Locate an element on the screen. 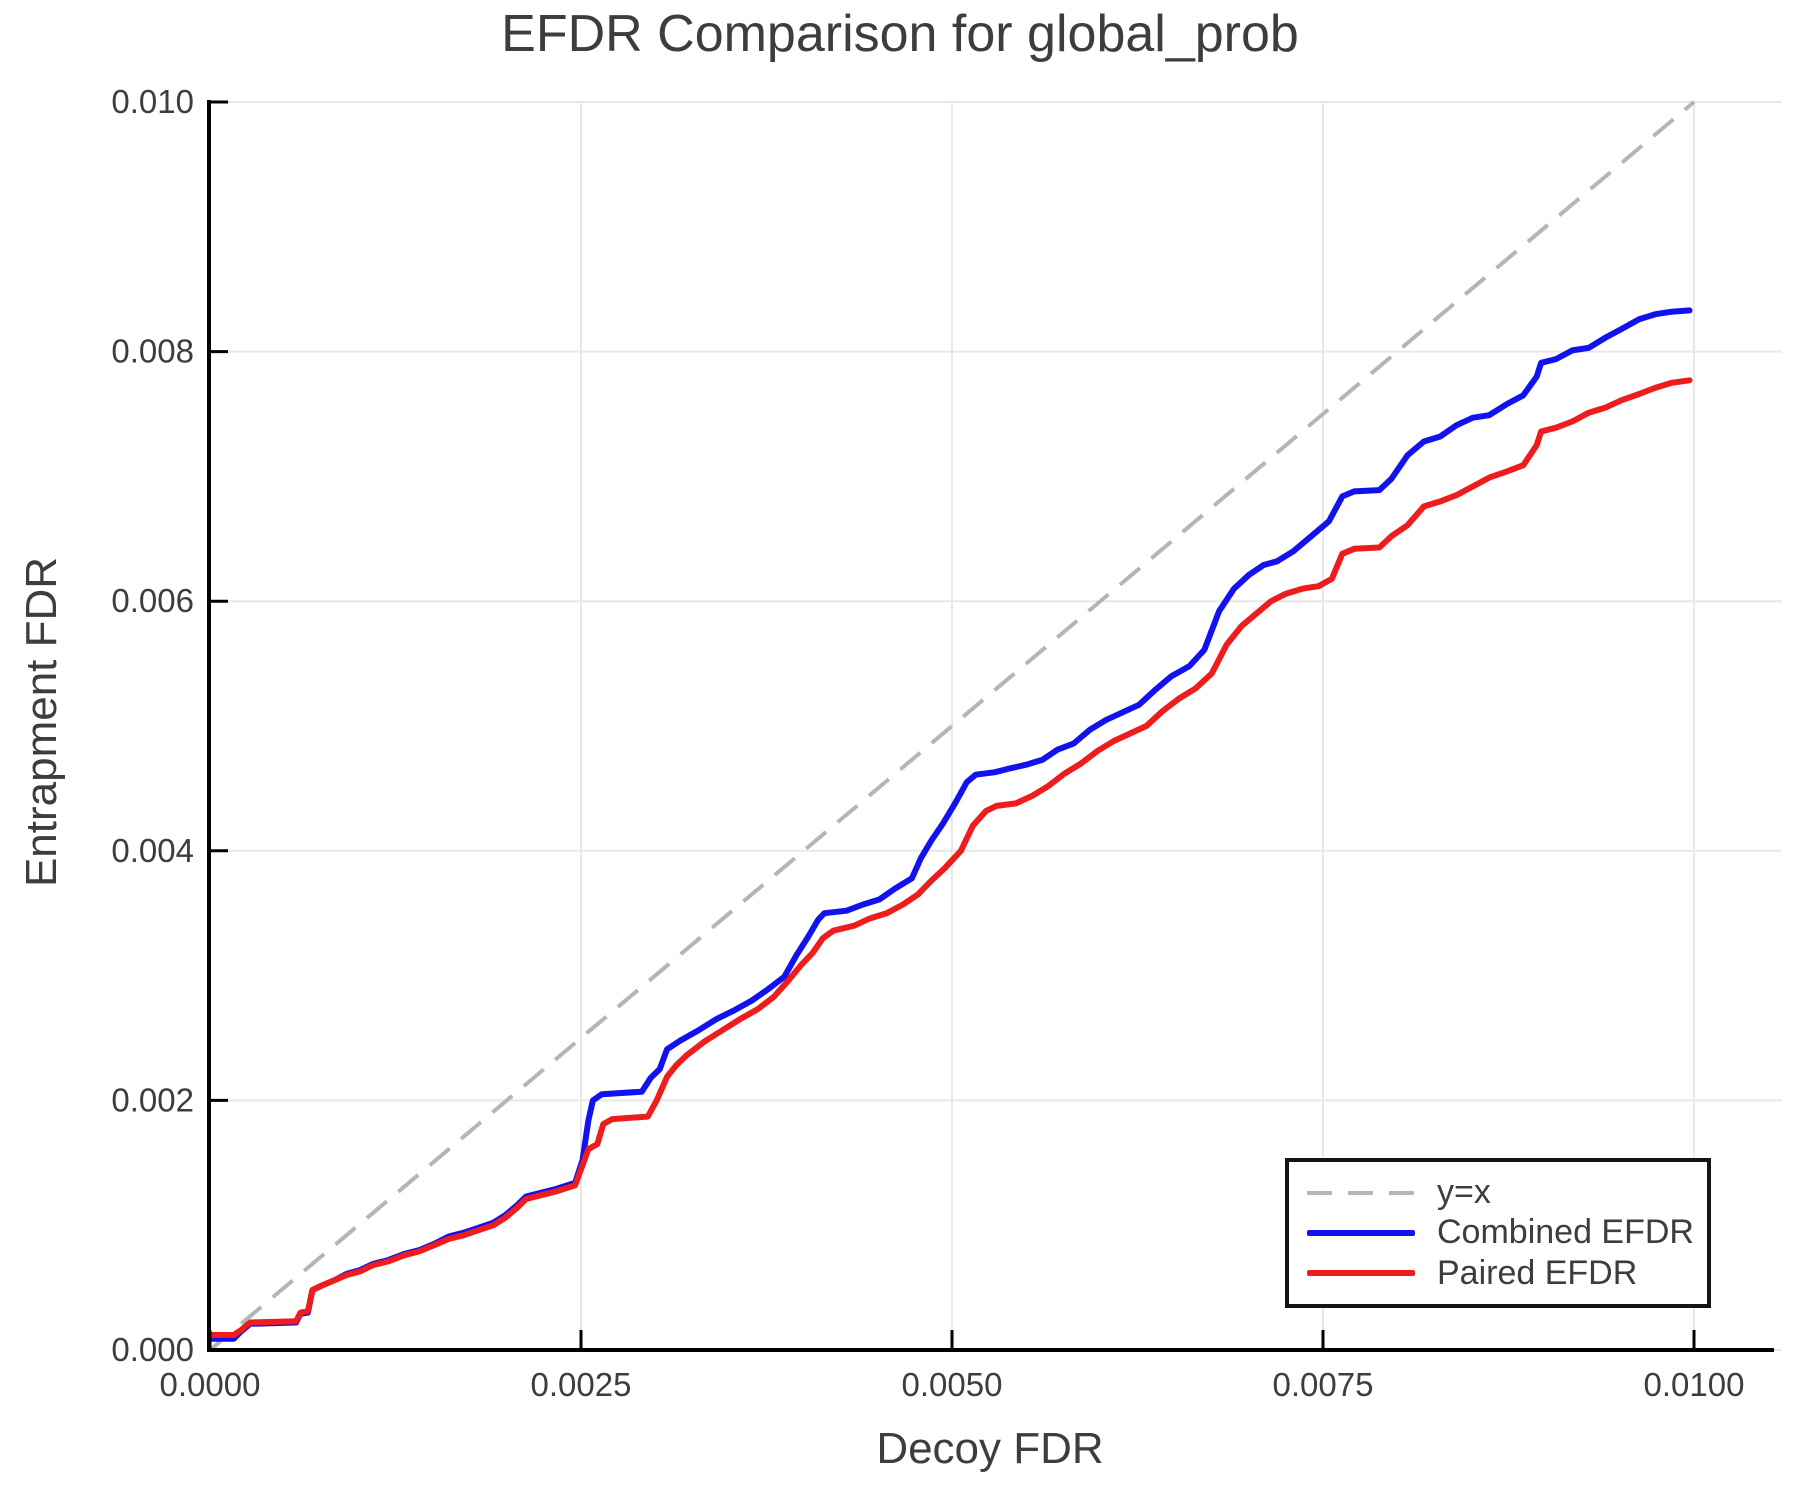  legend: y=x Combined EFDR Paired EFDR is located at coordinates (1498, 1233).